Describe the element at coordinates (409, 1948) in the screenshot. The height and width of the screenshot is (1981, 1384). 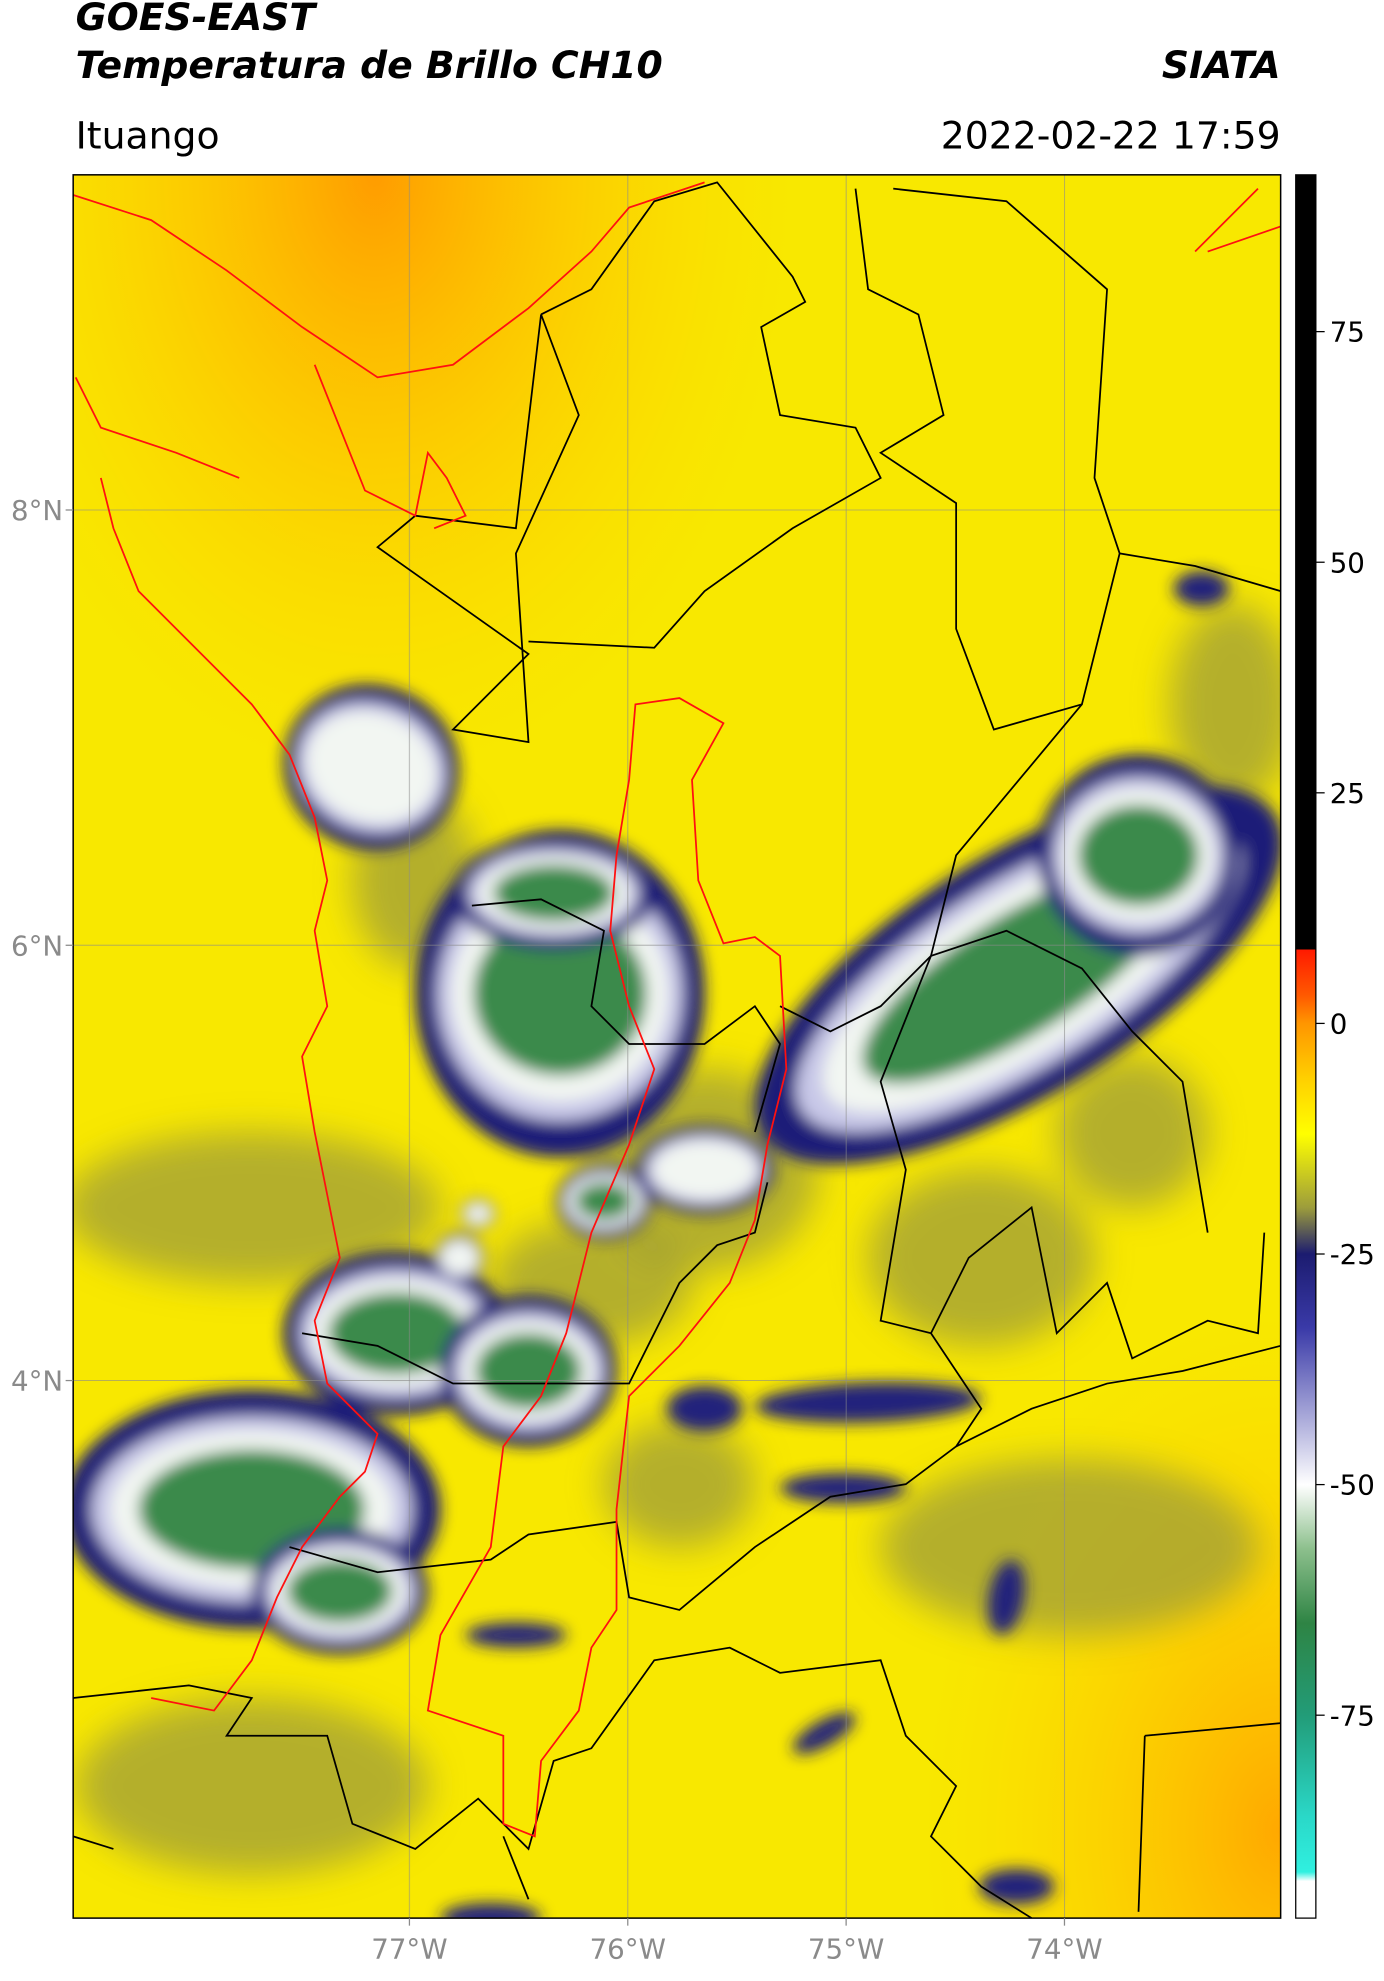
I see `x-tick-label: 77°W` at that location.